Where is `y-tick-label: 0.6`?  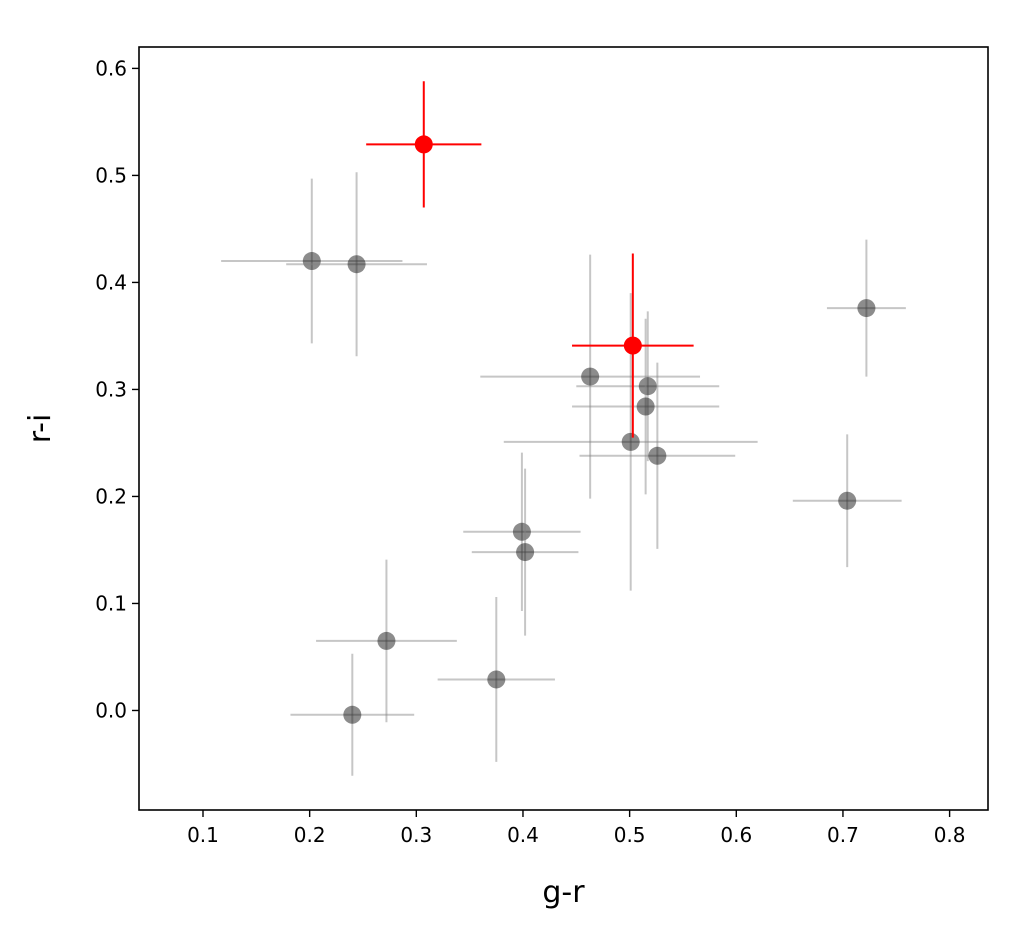 y-tick-label: 0.6 is located at coordinates (111, 68).